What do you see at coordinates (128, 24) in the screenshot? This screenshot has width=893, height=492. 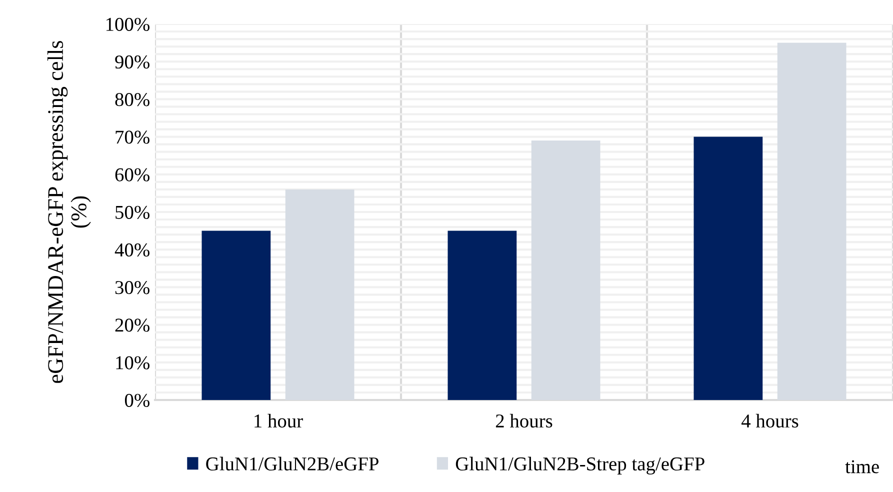 I see `y-tick-label: 100%` at bounding box center [128, 24].